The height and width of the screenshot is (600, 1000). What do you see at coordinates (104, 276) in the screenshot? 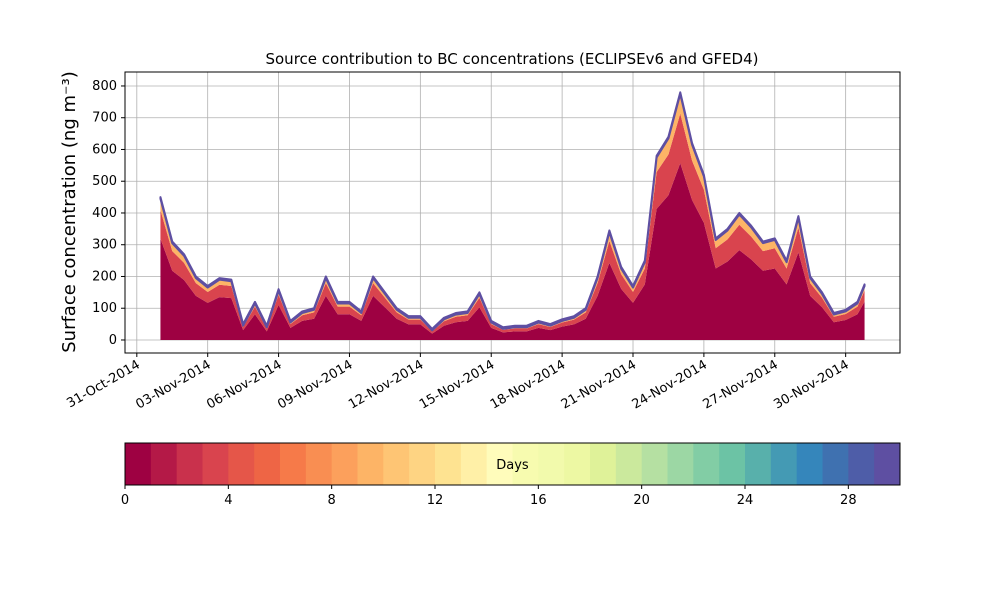
I see `y-tick-label: 200` at bounding box center [104, 276].